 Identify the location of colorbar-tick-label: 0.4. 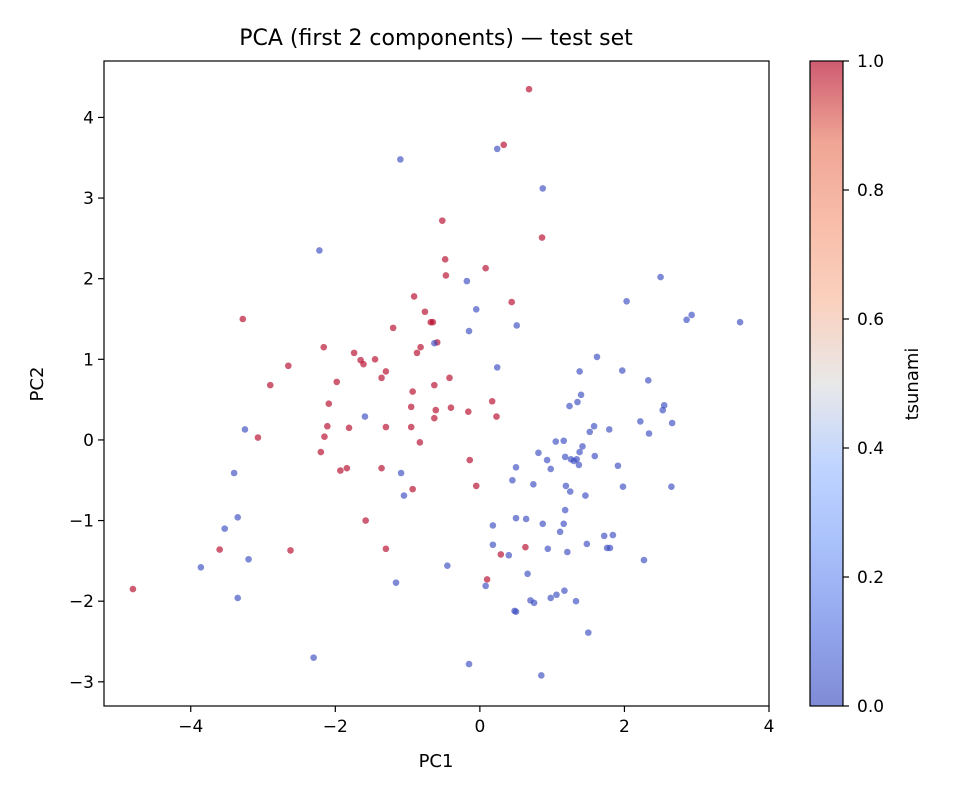
(870, 449).